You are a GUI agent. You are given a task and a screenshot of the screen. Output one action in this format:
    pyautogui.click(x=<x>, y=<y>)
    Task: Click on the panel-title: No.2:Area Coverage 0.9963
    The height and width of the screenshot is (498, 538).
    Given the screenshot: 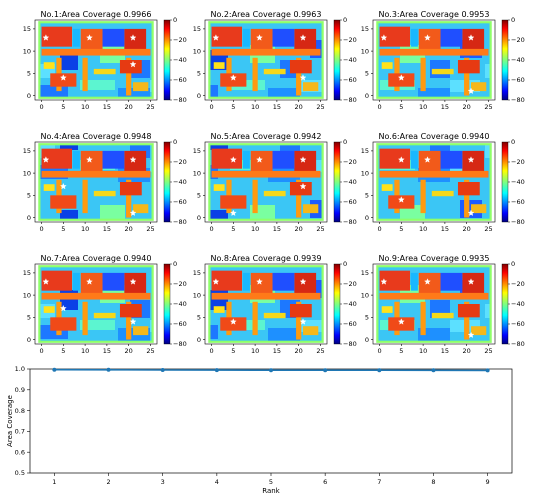 What is the action you would take?
    pyautogui.click(x=266, y=14)
    